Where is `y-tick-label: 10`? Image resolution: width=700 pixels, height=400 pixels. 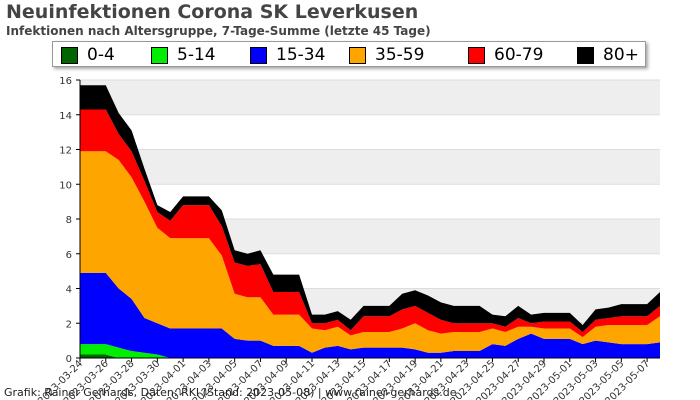 y-tick-label: 10 is located at coordinates (65, 185).